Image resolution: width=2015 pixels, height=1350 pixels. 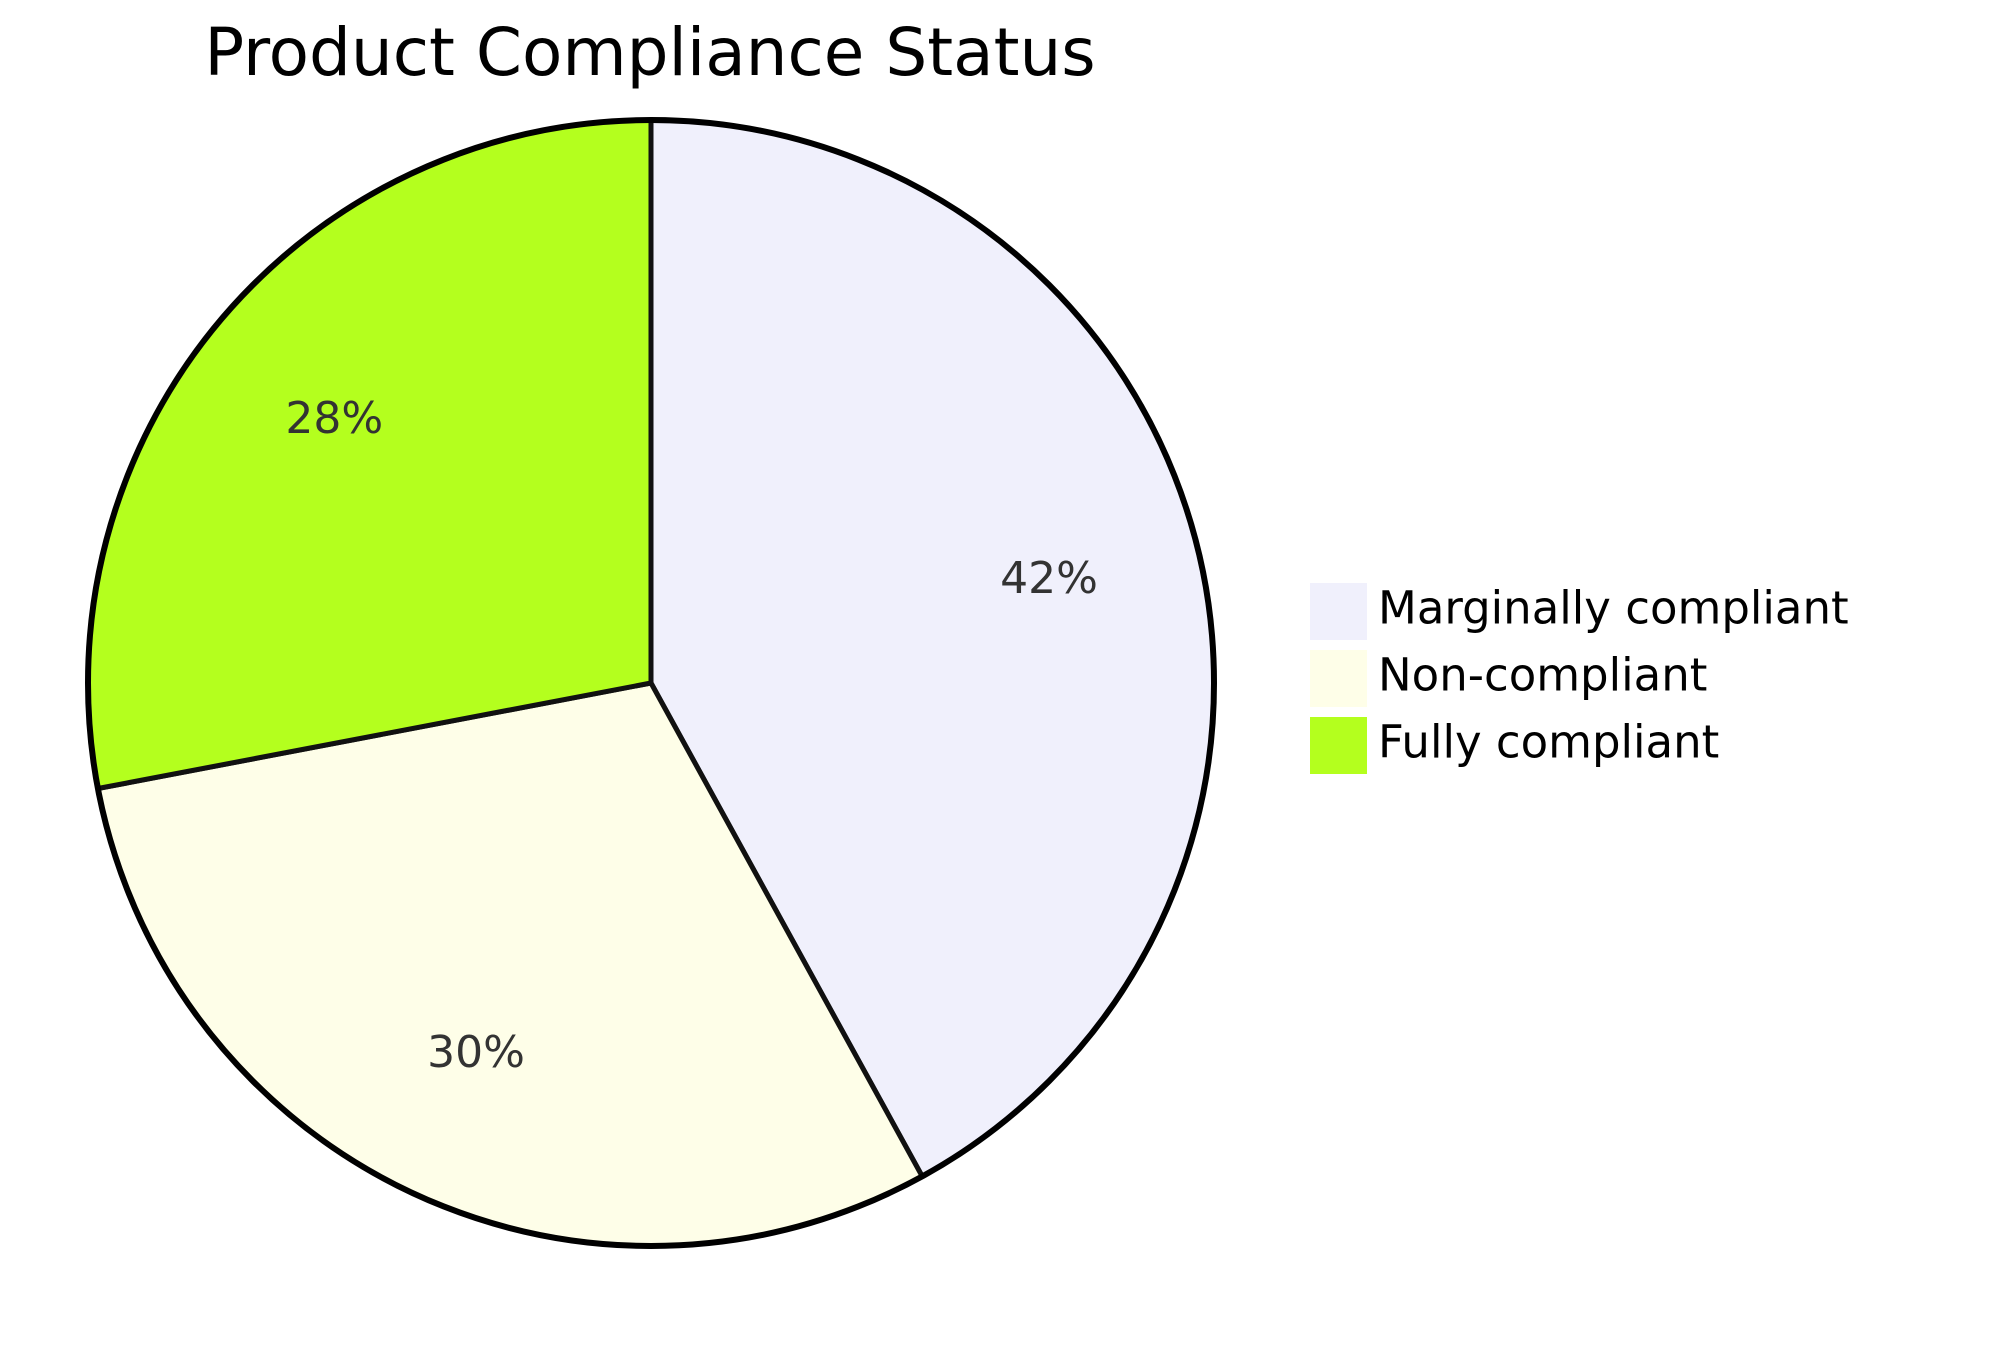 I want to click on legend-label: Non-compliant, so click(x=1542, y=675).